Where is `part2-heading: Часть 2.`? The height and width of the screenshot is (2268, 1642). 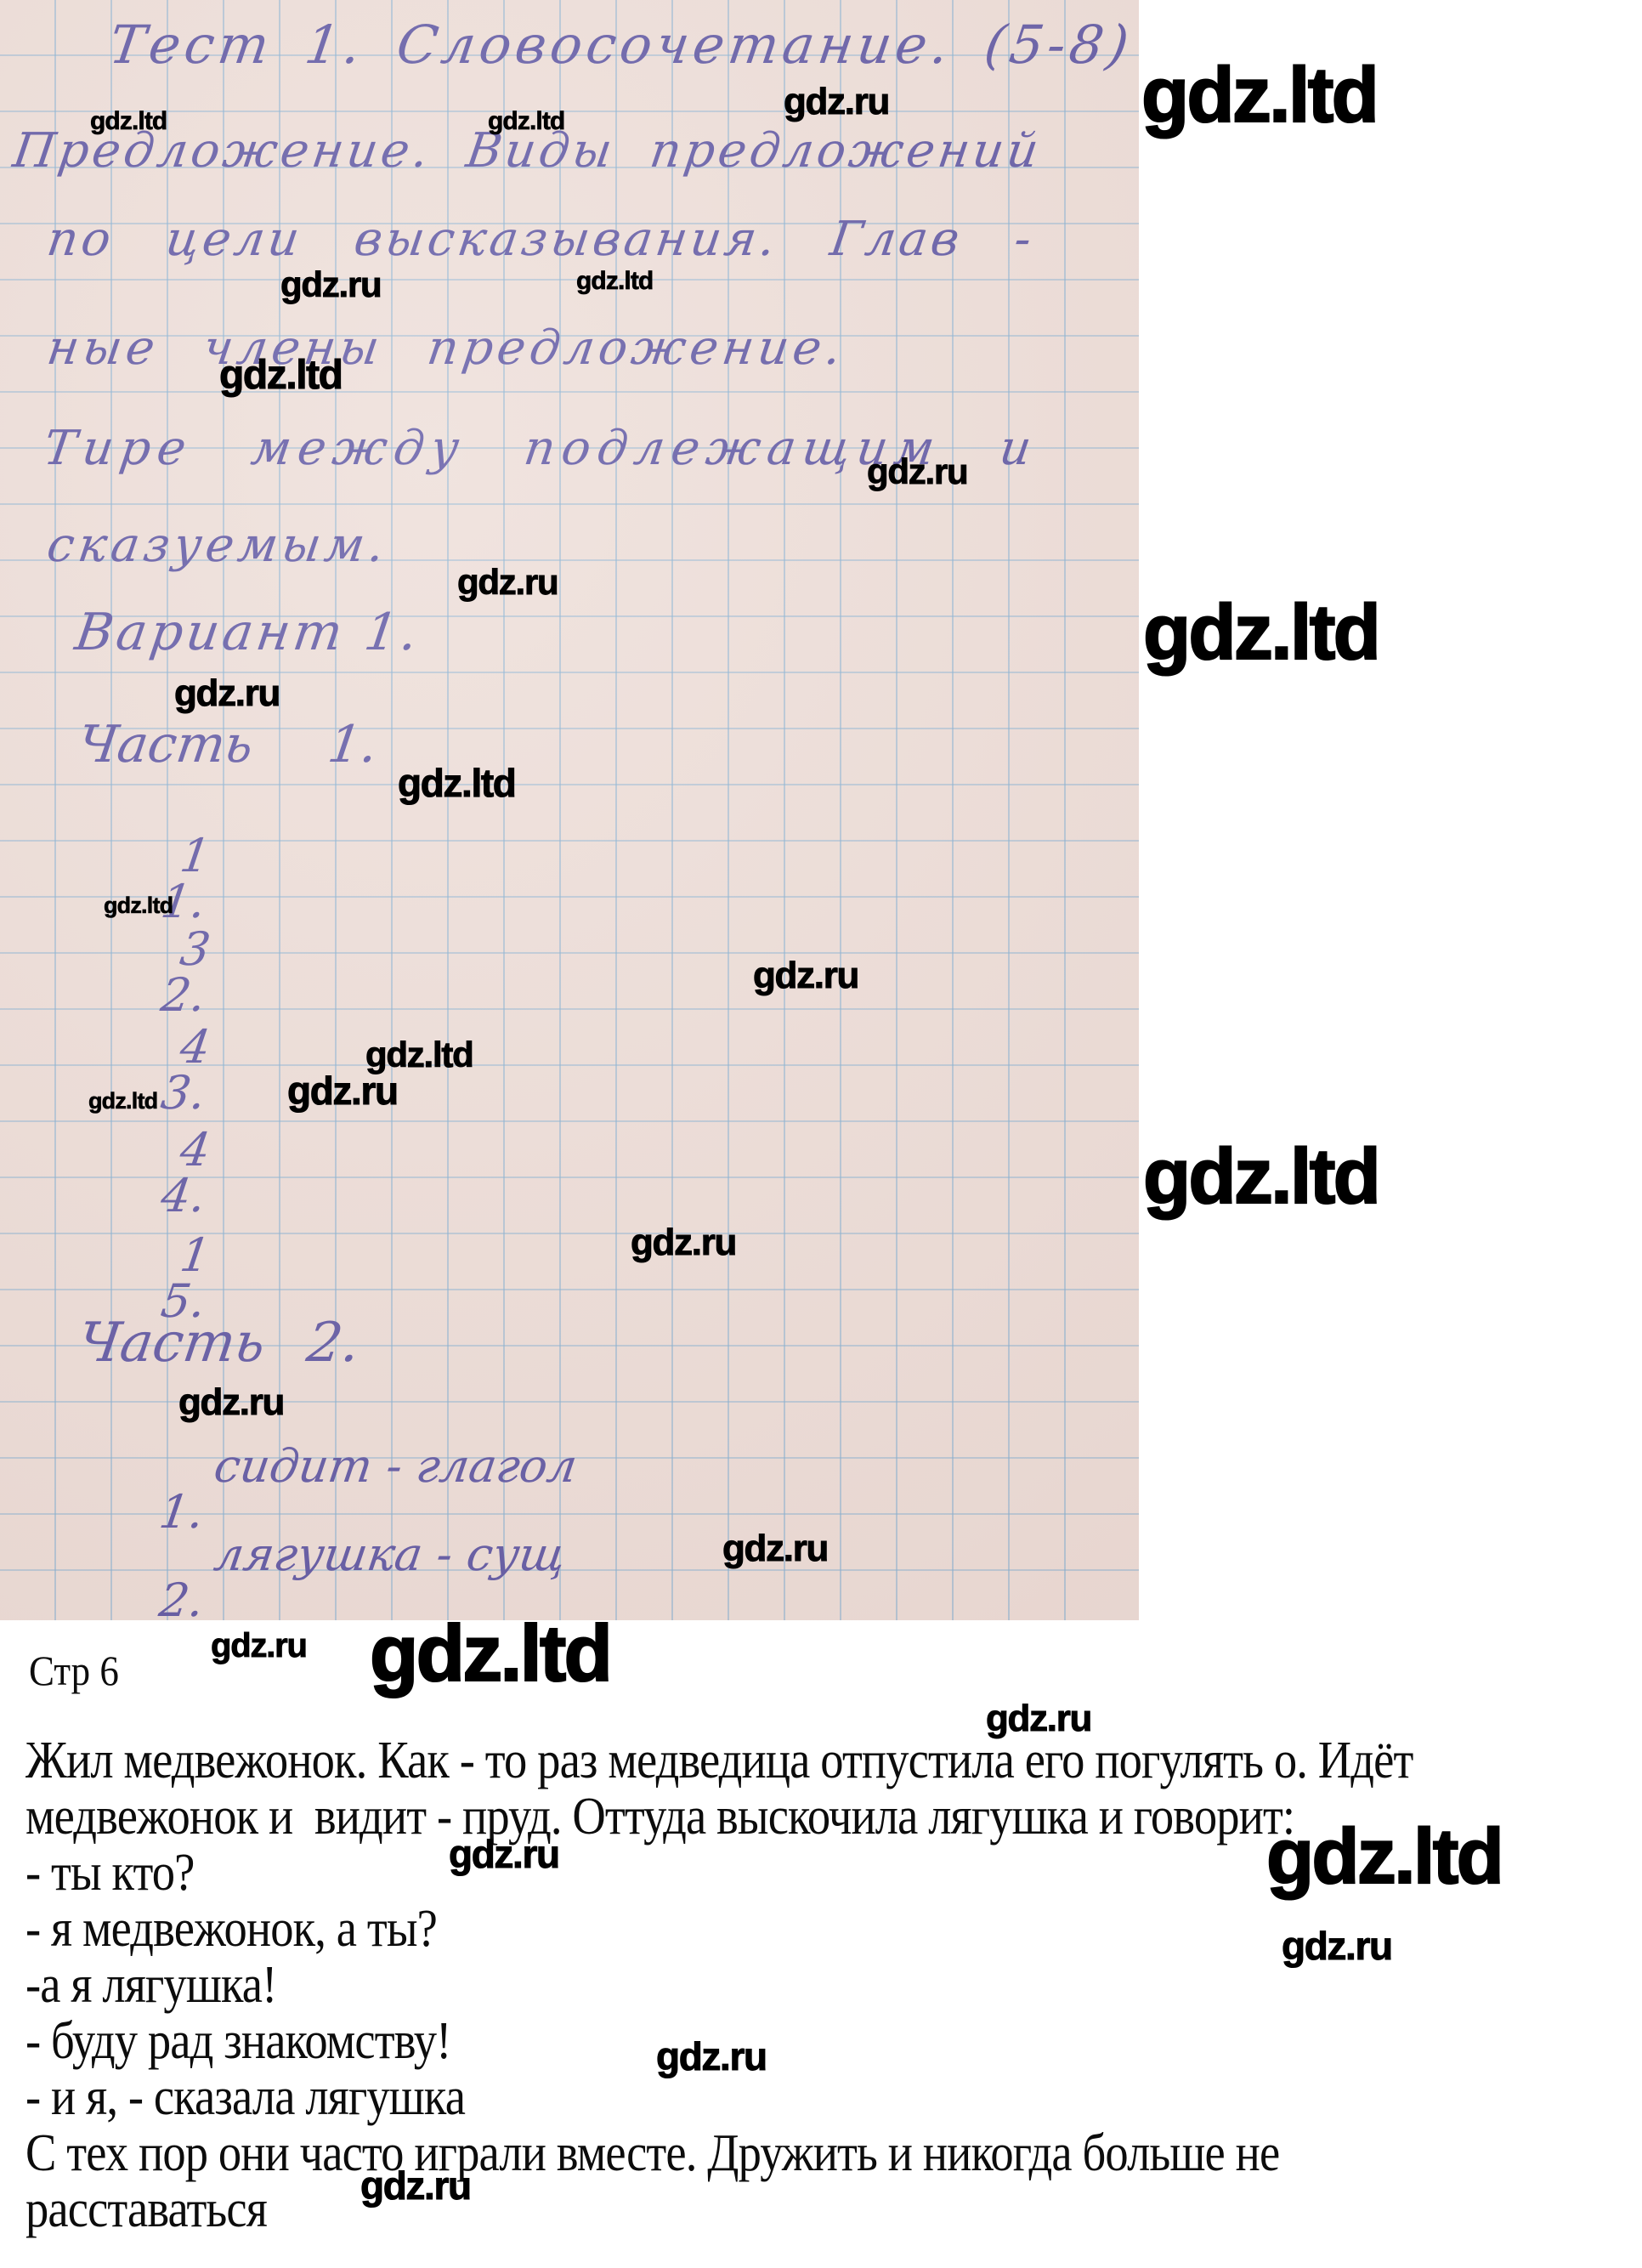
part2-heading: Часть 2. is located at coordinates (219, 1343).